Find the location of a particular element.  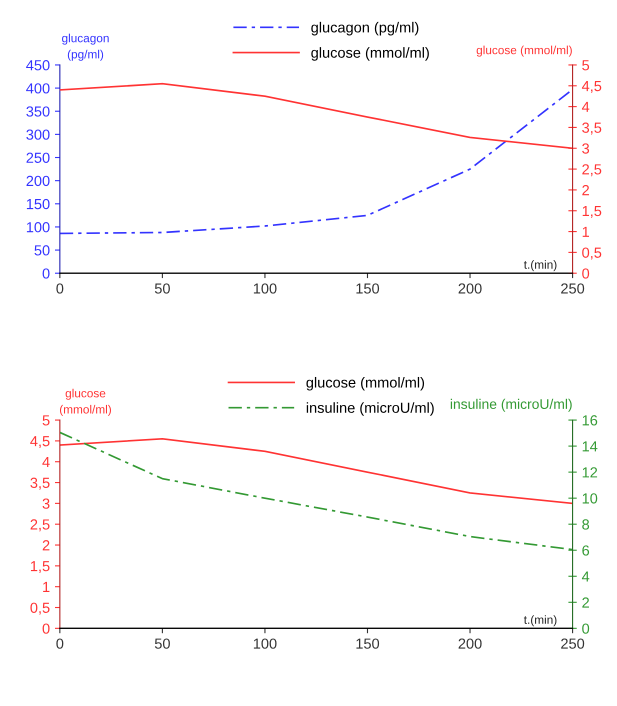

y2-tick-label: 5 is located at coordinates (586, 65).